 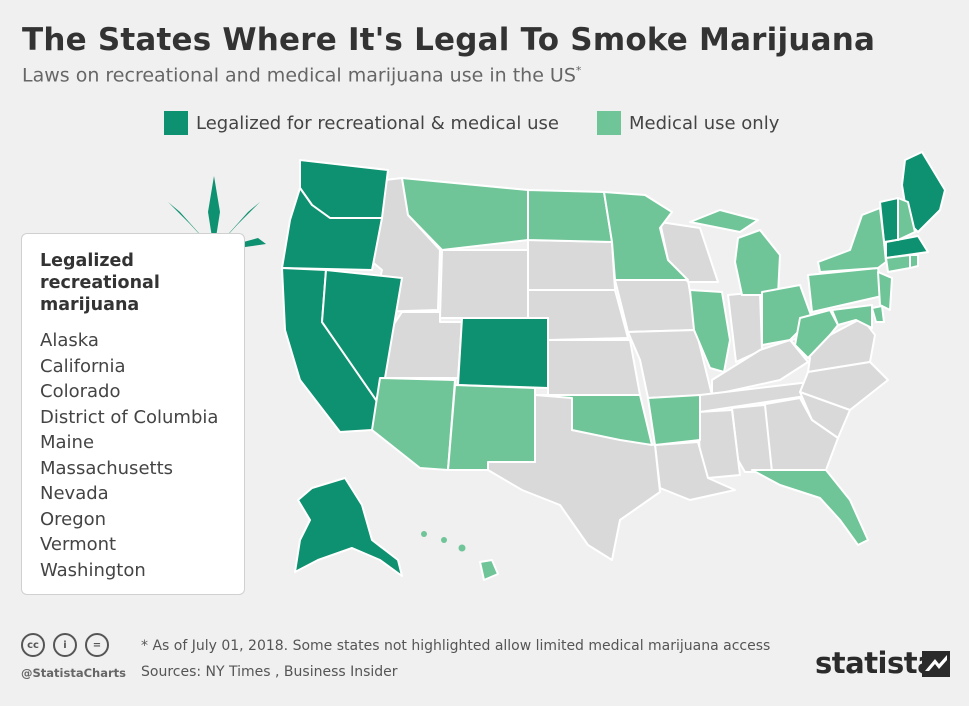 What do you see at coordinates (878, 314) in the screenshot?
I see `state-delaware` at bounding box center [878, 314].